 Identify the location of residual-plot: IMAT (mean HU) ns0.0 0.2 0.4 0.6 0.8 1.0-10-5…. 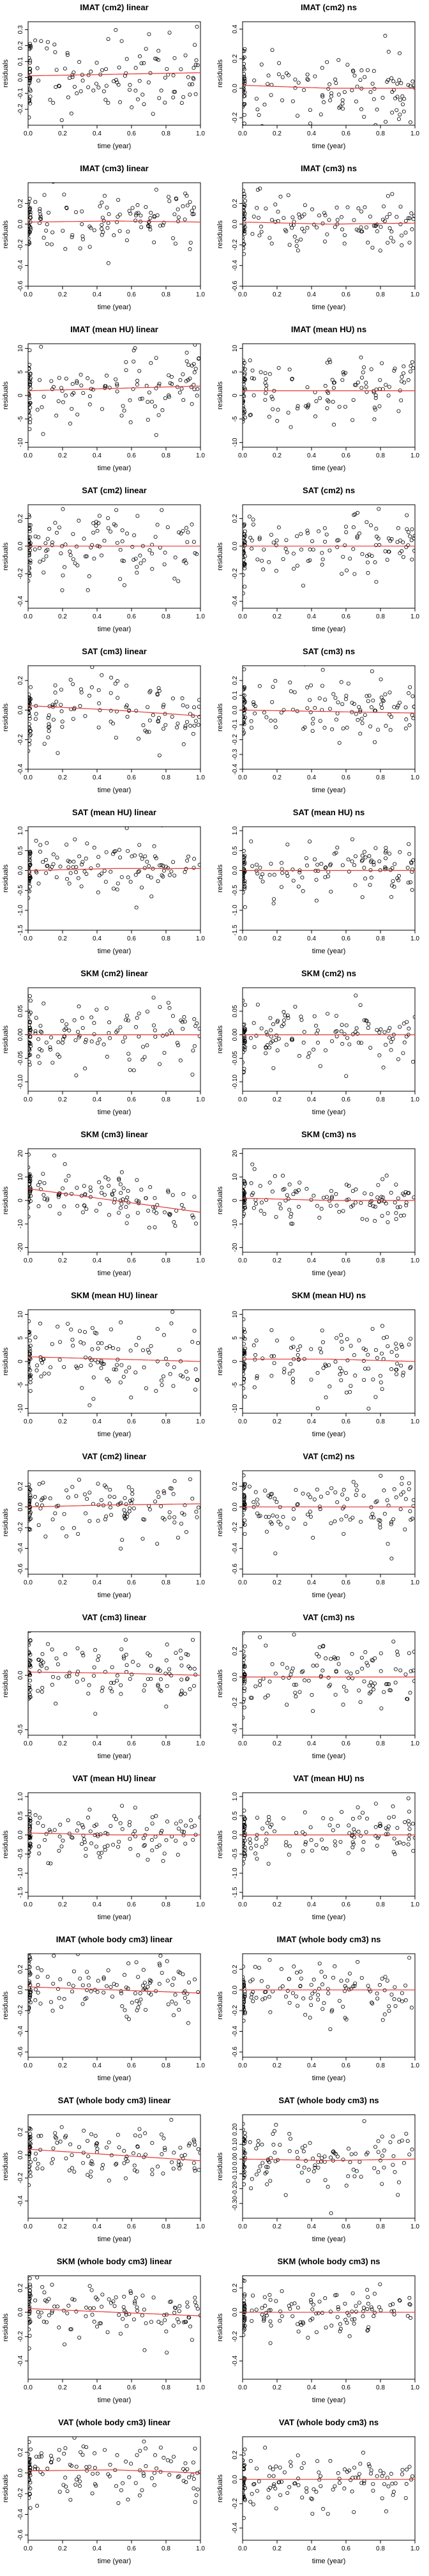
(317, 398).